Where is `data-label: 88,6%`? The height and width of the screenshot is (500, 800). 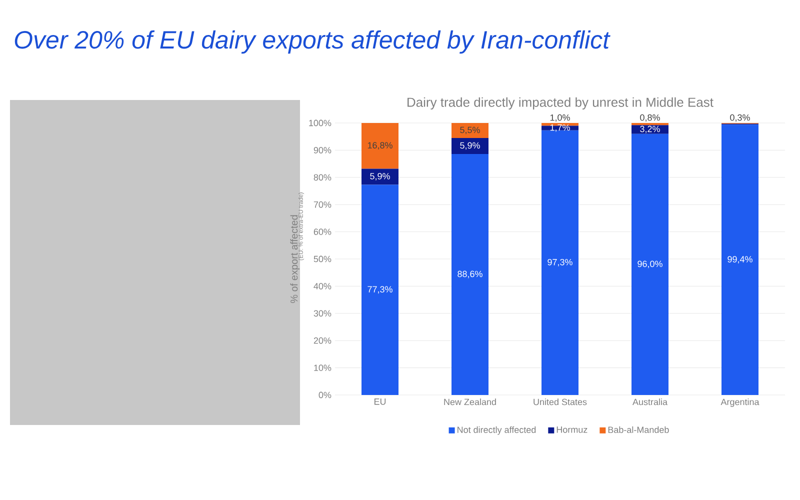 data-label: 88,6% is located at coordinates (470, 274).